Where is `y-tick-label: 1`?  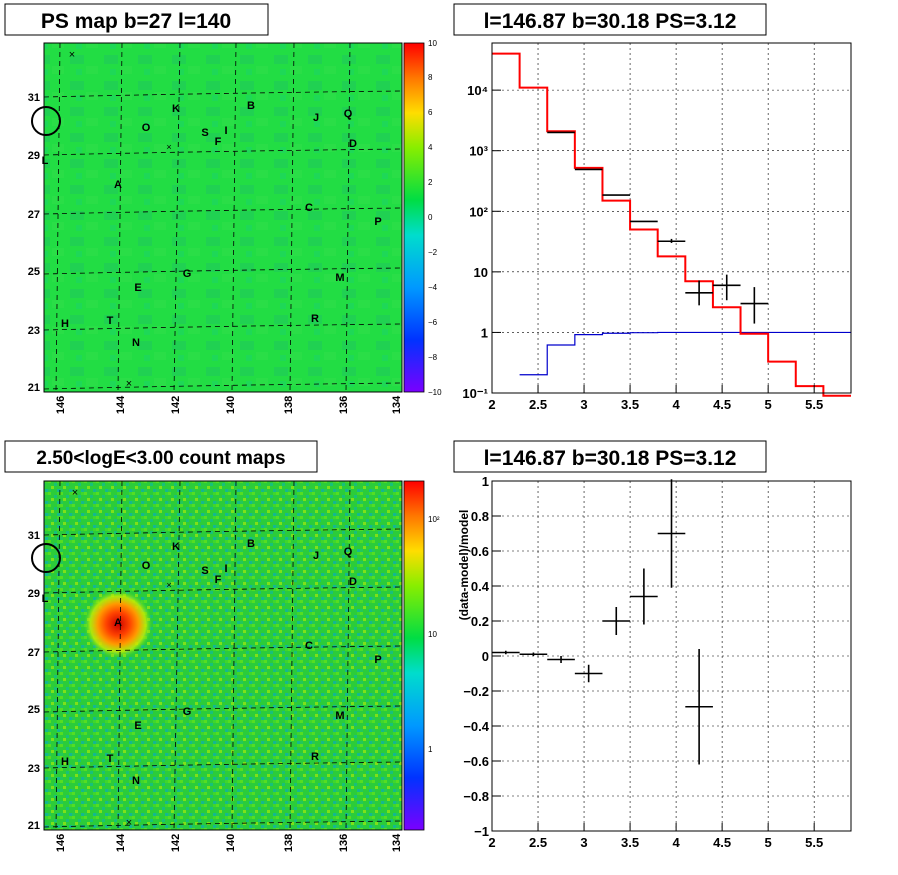 y-tick-label: 1 is located at coordinates (484, 332).